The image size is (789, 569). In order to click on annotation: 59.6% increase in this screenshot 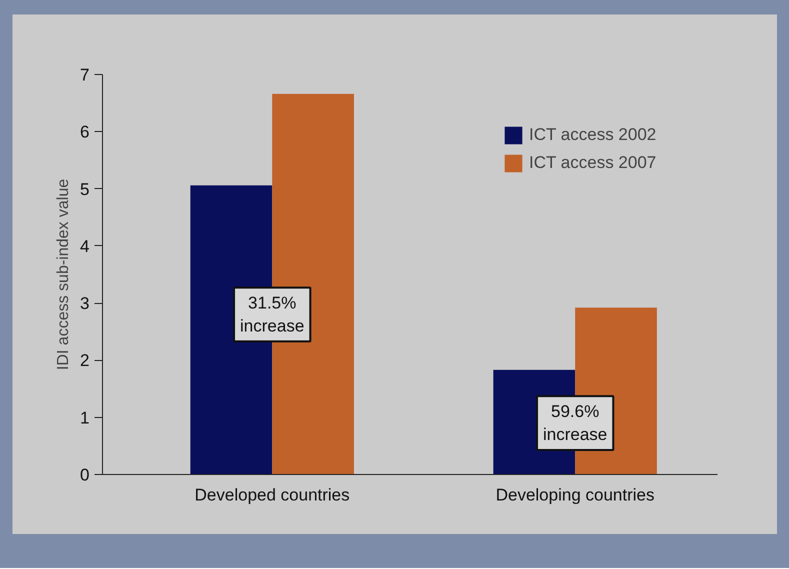, I will do `click(575, 423)`.